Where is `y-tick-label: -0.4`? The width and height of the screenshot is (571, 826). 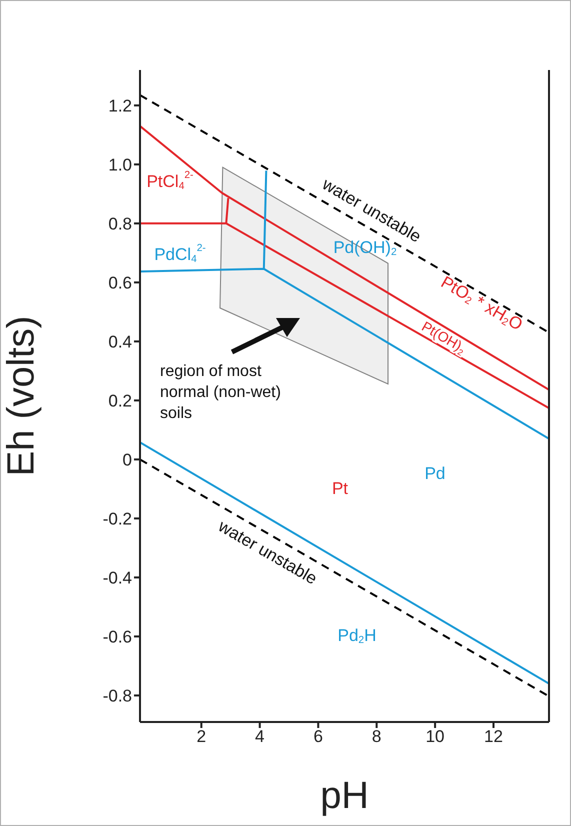
y-tick-label: -0.4 is located at coordinates (117, 578).